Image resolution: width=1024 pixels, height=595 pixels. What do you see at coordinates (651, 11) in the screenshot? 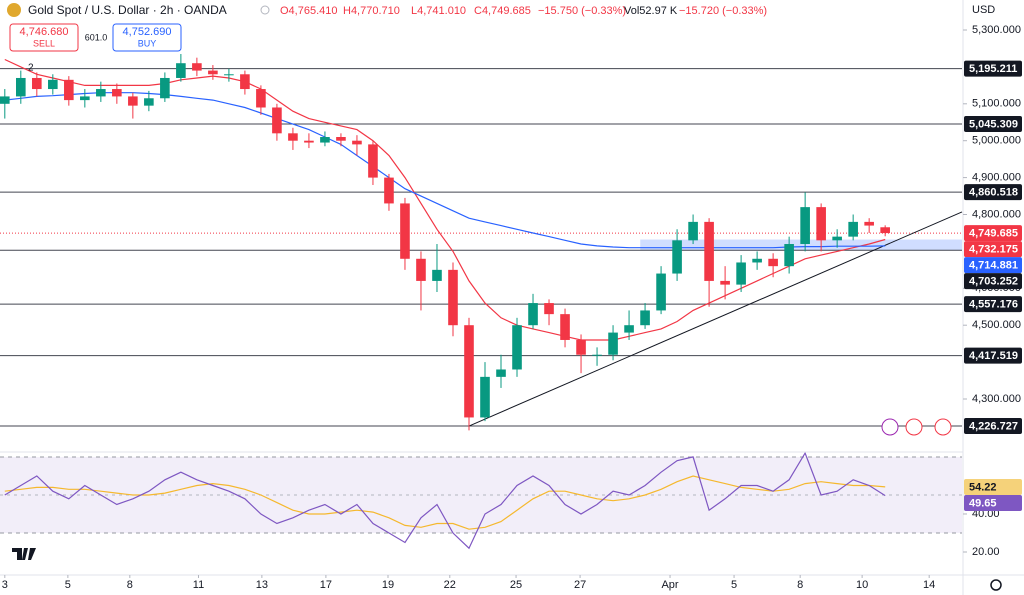
I see `volume: Vol52.97 K` at bounding box center [651, 11].